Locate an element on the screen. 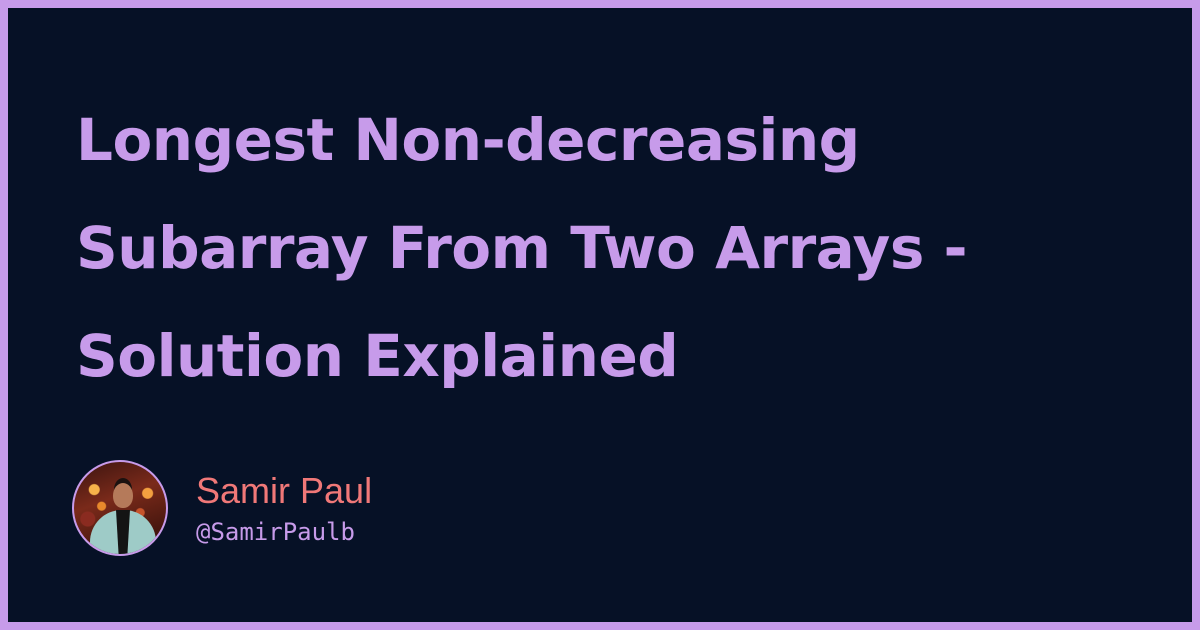  post-title-line-3: Solution Explained is located at coordinates (377, 356).